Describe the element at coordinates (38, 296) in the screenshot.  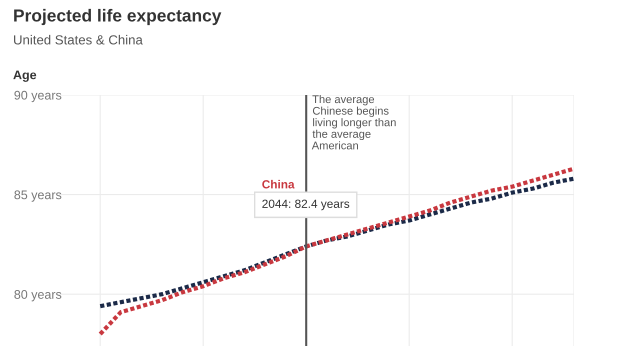
I see `y-tick-label: 80 years` at that location.